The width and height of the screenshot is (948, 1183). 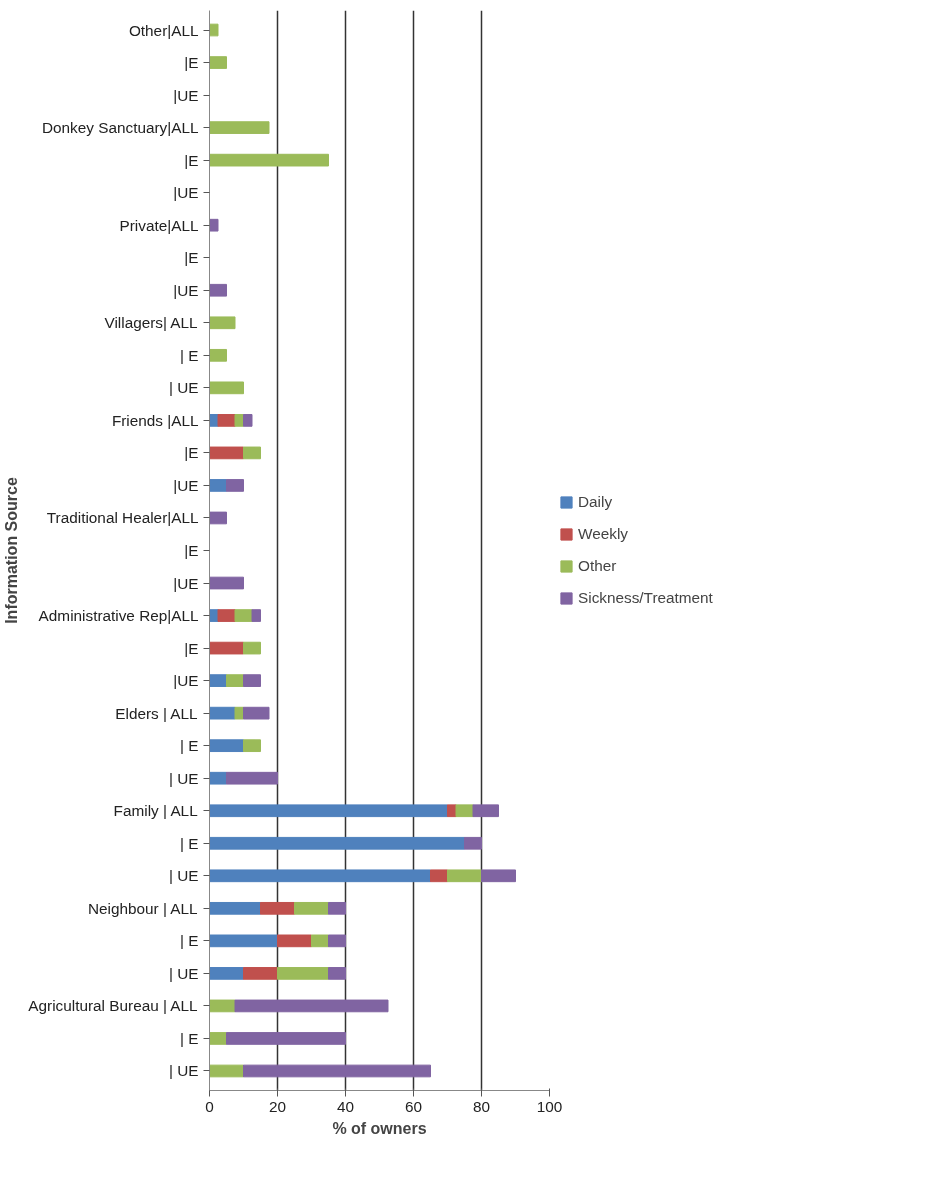 What do you see at coordinates (143, 908) in the screenshot?
I see `y-tick-label: Neighbour | ALL` at bounding box center [143, 908].